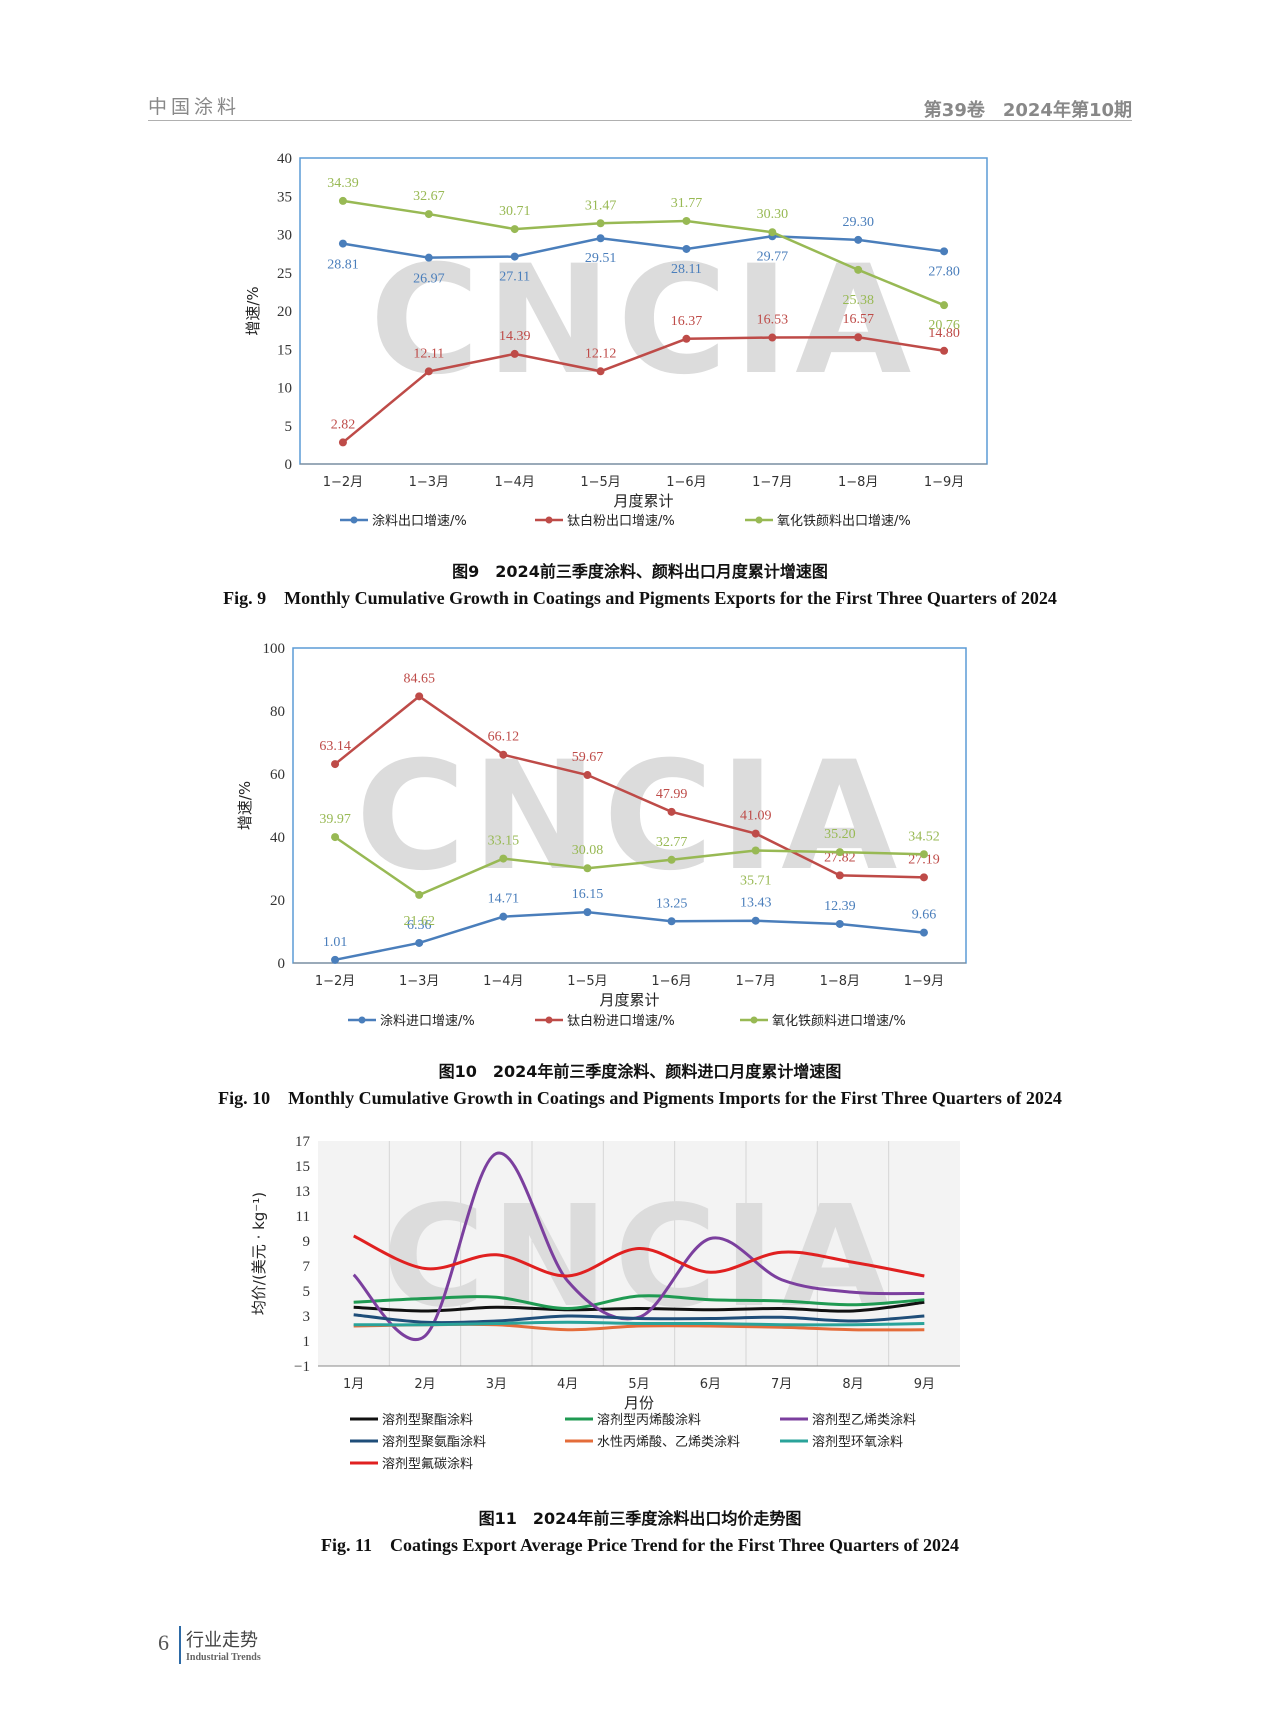  Describe the element at coordinates (343, 183) in the screenshot. I see `data-label: 34.39` at that location.